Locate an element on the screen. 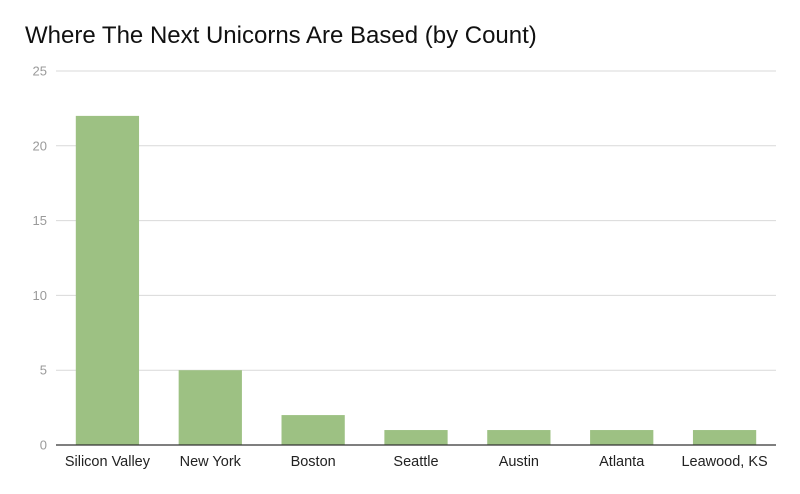  x-category-label: Atlanta is located at coordinates (622, 462).